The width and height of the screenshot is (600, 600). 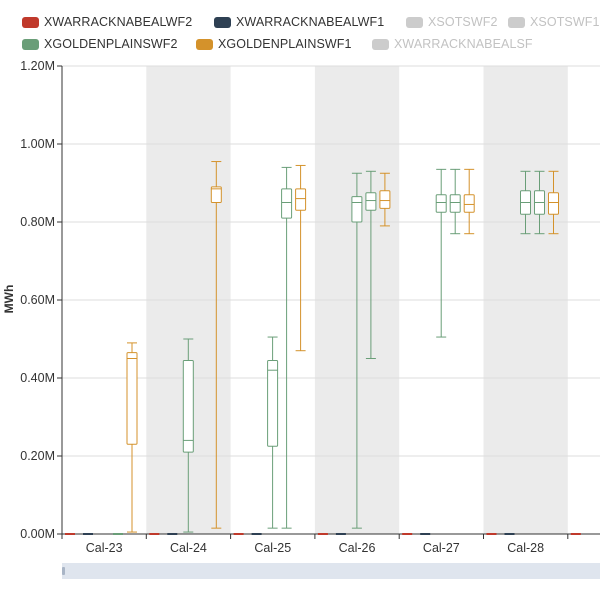 I want to click on legend-item-xwarracknabealsf: XWARRACKNABEALSF, so click(x=452, y=44).